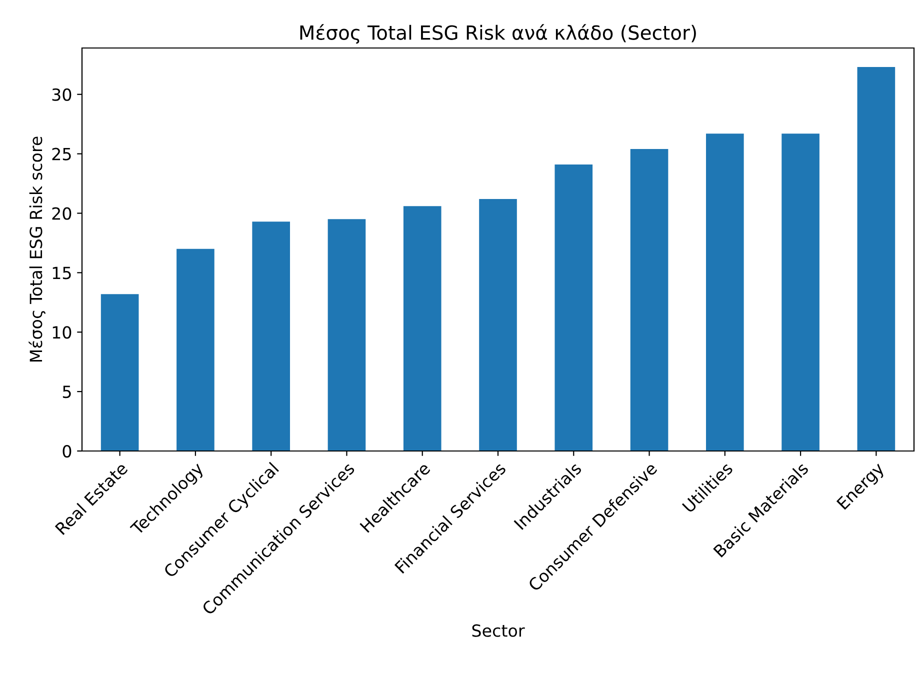 The image size is (923, 691). Describe the element at coordinates (61, 273) in the screenshot. I see `y-tick-label: 15` at that location.